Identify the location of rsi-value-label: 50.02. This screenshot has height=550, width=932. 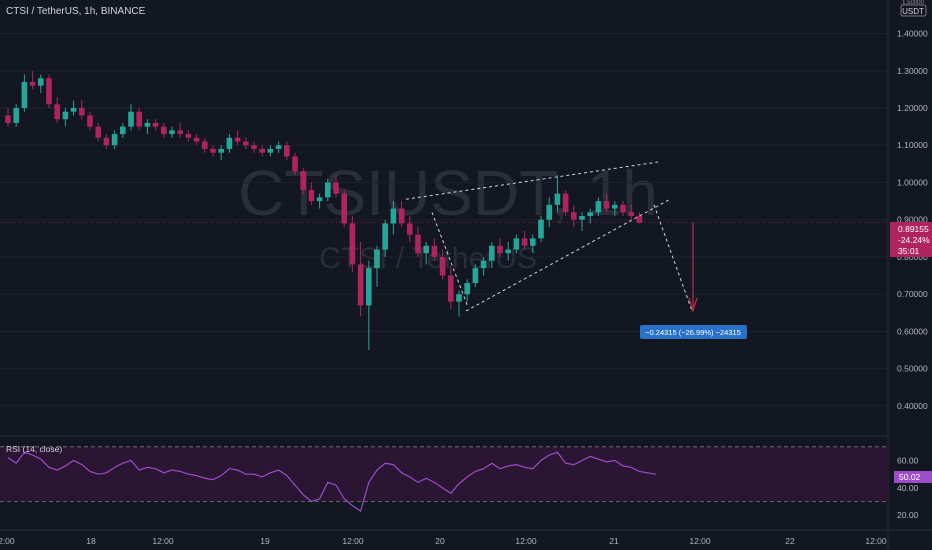
(910, 477).